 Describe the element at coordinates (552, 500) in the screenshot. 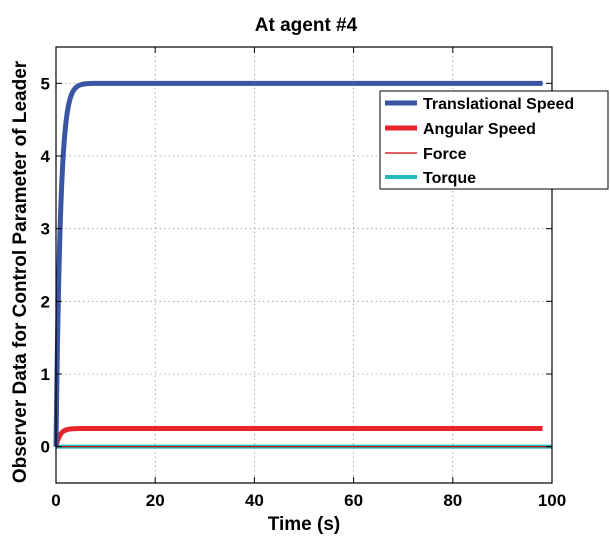

I see `x-tick-label: 100` at that location.